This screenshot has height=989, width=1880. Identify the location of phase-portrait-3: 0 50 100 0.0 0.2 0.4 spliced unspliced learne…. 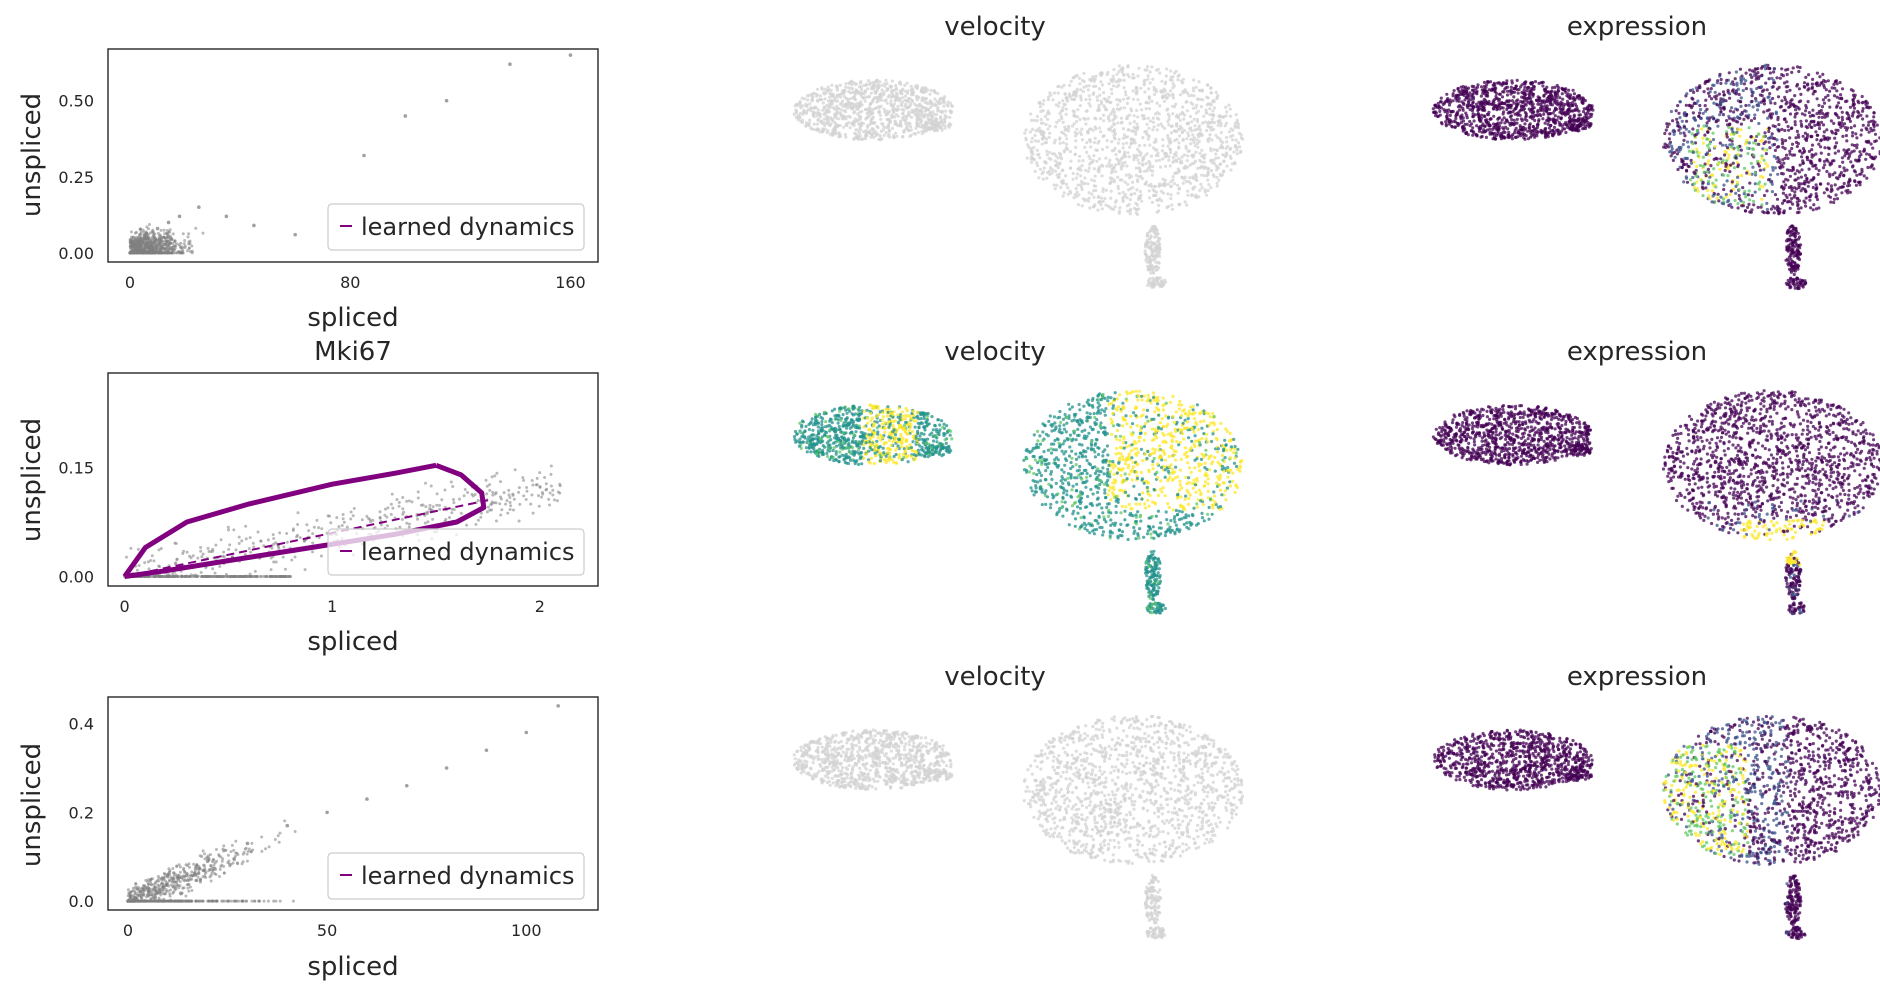
(308, 839).